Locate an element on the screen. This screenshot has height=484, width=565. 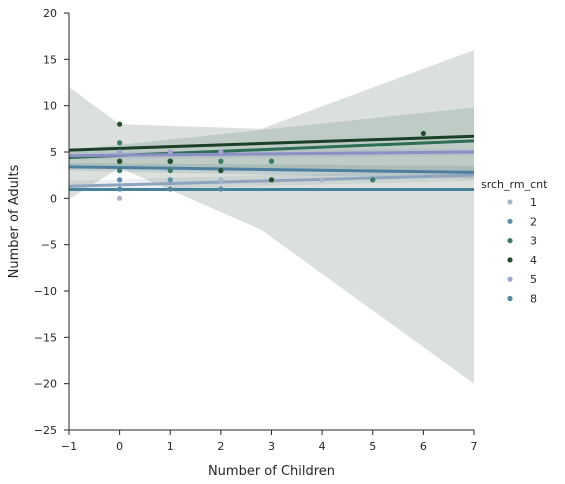
x-tick-label: 6 is located at coordinates (423, 446).